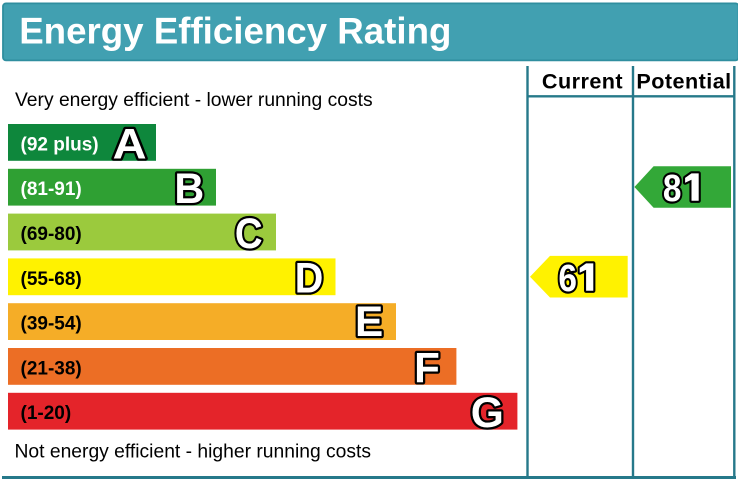  I want to click on svg-text: (69-80), so click(51, 234).